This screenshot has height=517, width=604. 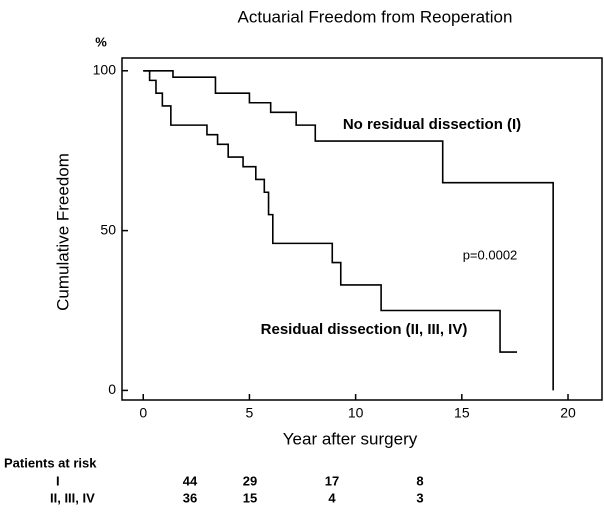 What do you see at coordinates (419, 497) in the screenshot?
I see `risk-count: 3` at bounding box center [419, 497].